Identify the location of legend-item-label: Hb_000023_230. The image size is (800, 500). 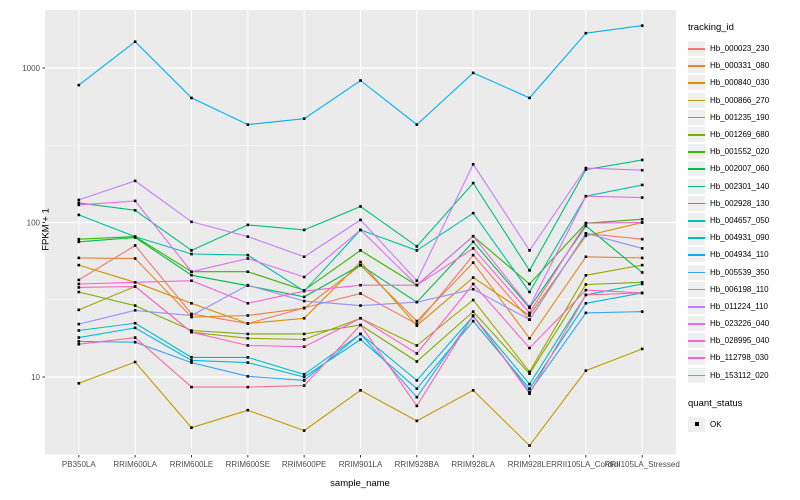
(740, 49).